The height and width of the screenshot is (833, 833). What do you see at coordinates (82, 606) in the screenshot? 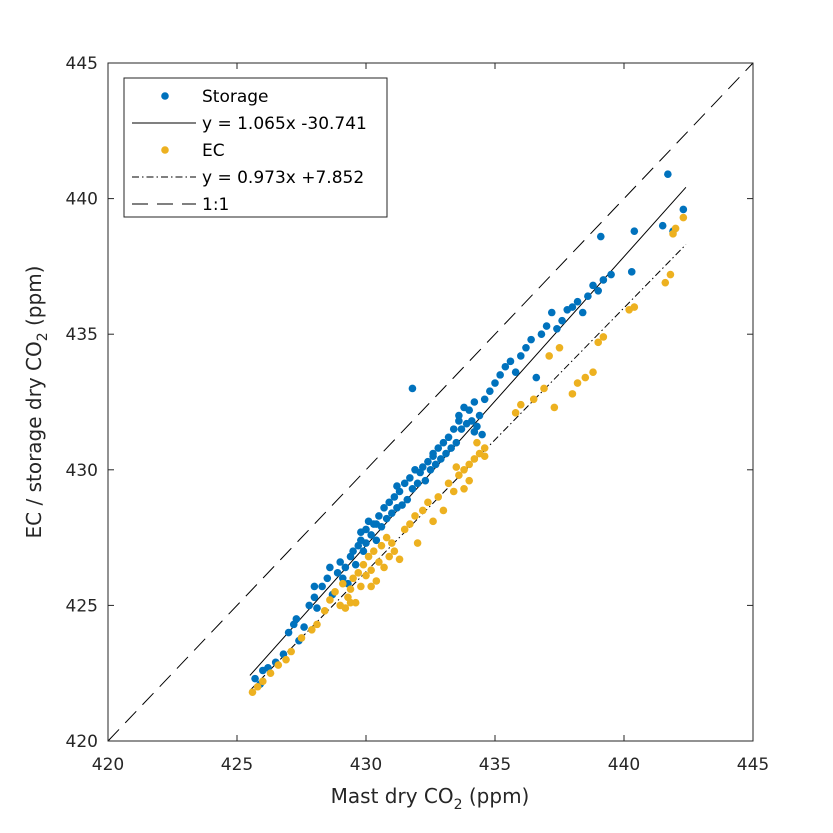
I see `y-tick-label-1: 425` at bounding box center [82, 606].